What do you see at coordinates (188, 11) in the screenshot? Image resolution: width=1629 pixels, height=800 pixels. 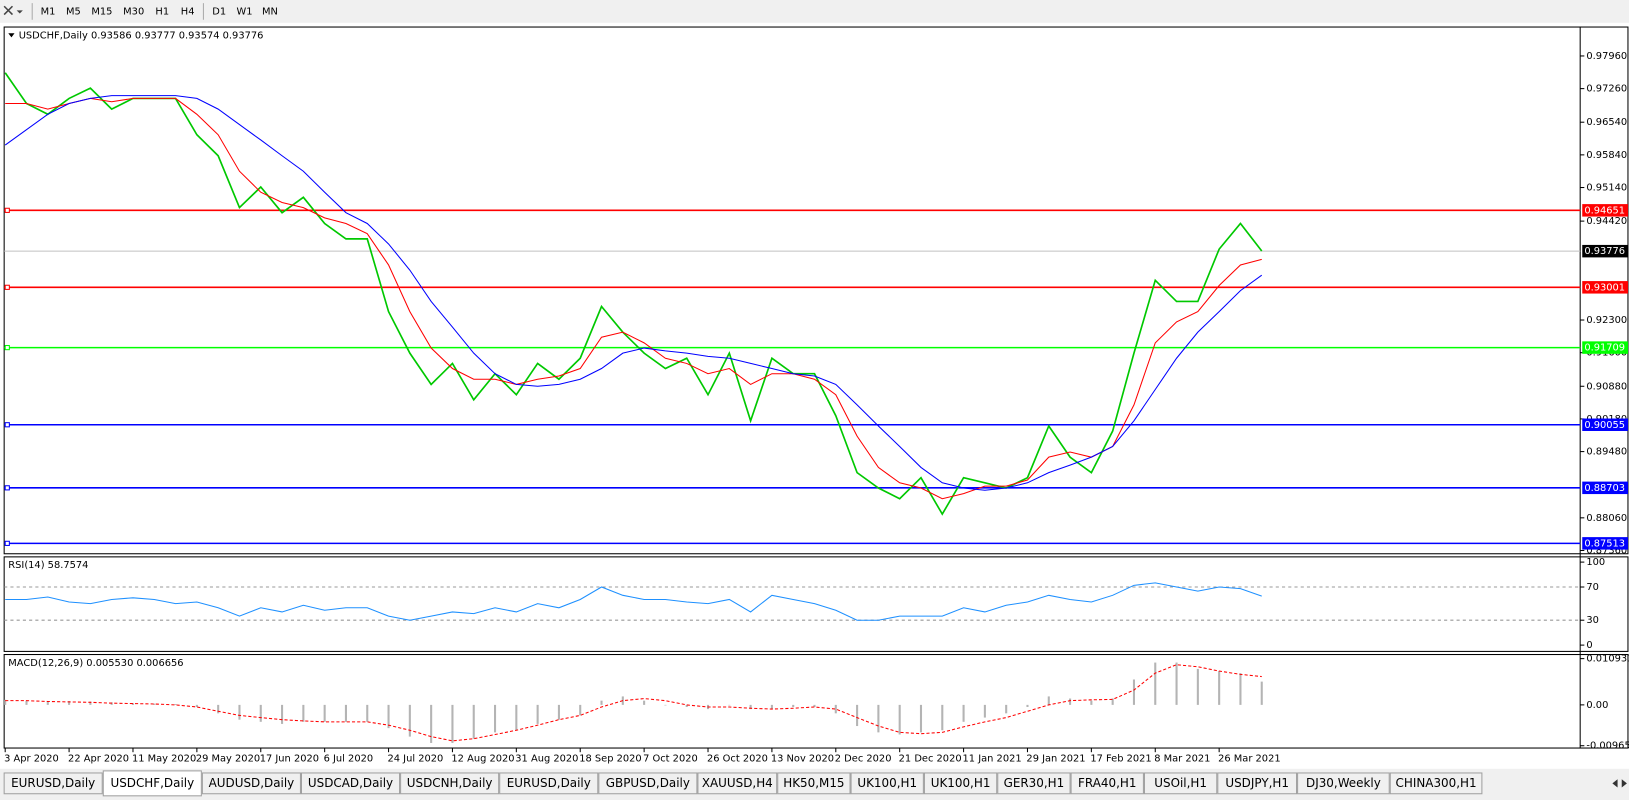 I see `timeframe-button: H4` at bounding box center [188, 11].